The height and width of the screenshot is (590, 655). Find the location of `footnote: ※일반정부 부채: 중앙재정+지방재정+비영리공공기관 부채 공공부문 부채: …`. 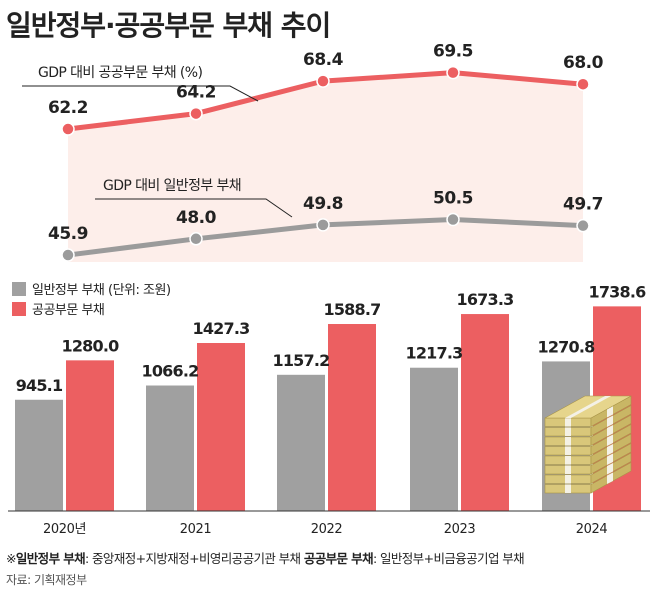

footnote: ※일반정부 부채: 중앙재정+지방재정+비영리공공기관 부채 공공부문 부채: … is located at coordinates (265, 557).